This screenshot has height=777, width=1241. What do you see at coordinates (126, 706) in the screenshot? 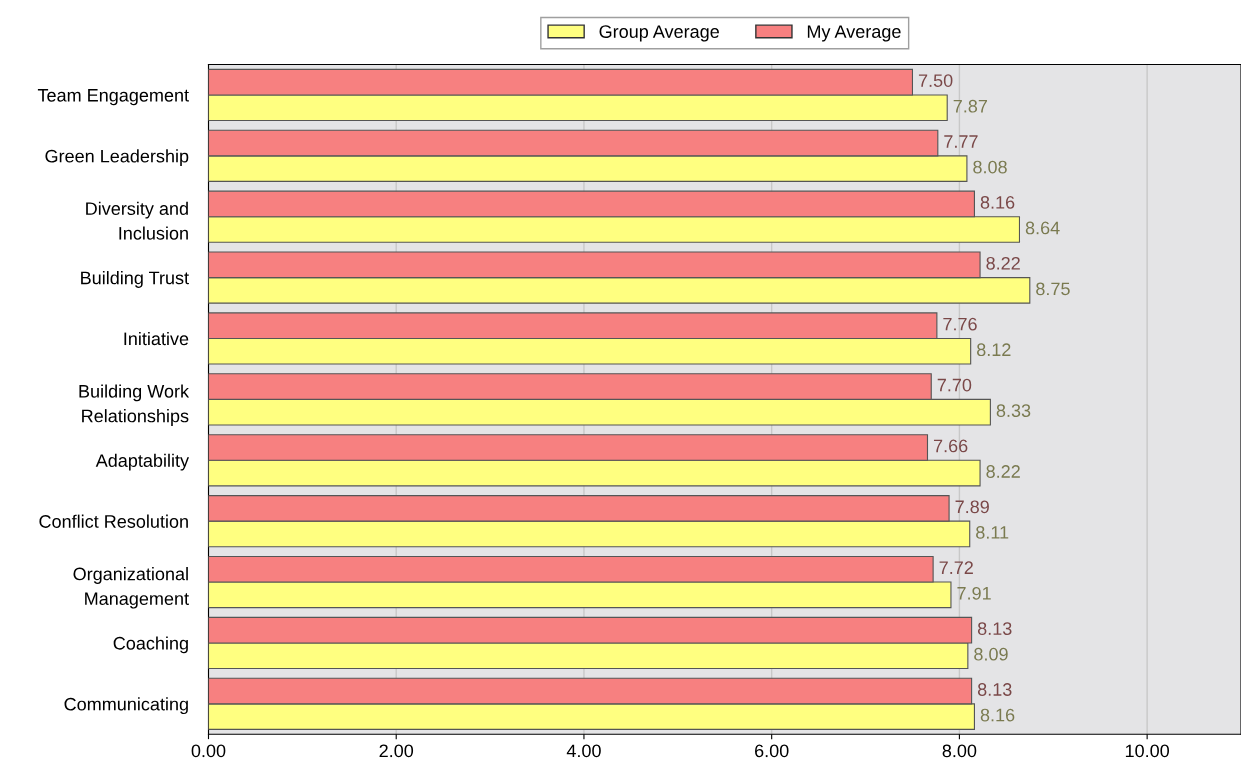
I see `y-tick-label: Communicating` at bounding box center [126, 706].